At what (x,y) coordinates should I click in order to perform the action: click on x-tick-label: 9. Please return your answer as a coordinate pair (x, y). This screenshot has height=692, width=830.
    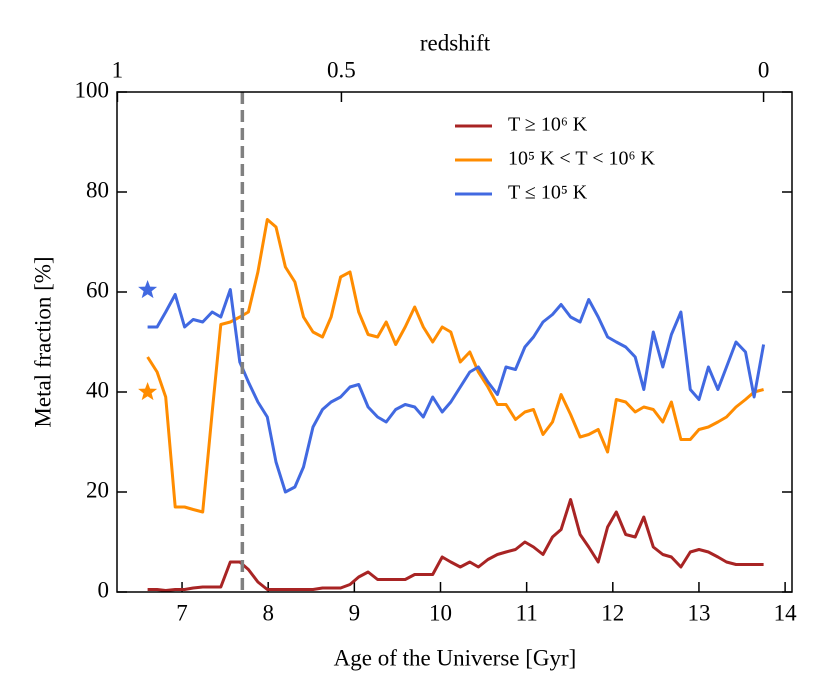
    Looking at the image, I should click on (355, 612).